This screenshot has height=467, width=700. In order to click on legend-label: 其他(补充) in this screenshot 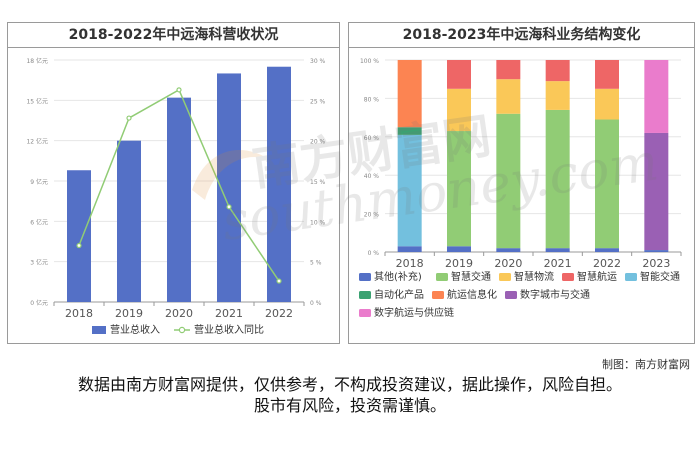, I will do `click(398, 276)`.